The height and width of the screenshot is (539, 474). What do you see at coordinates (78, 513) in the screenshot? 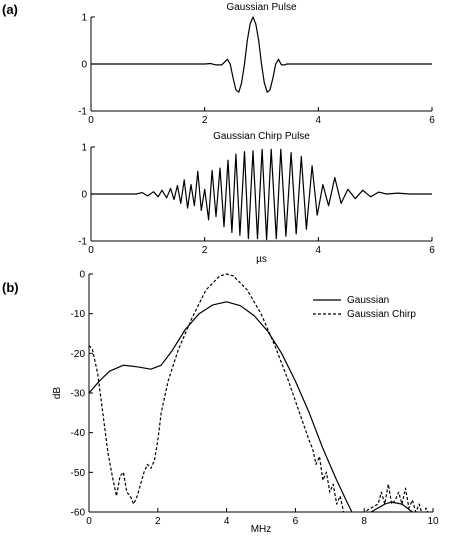
I see `y-tick-label: -60` at bounding box center [78, 513].